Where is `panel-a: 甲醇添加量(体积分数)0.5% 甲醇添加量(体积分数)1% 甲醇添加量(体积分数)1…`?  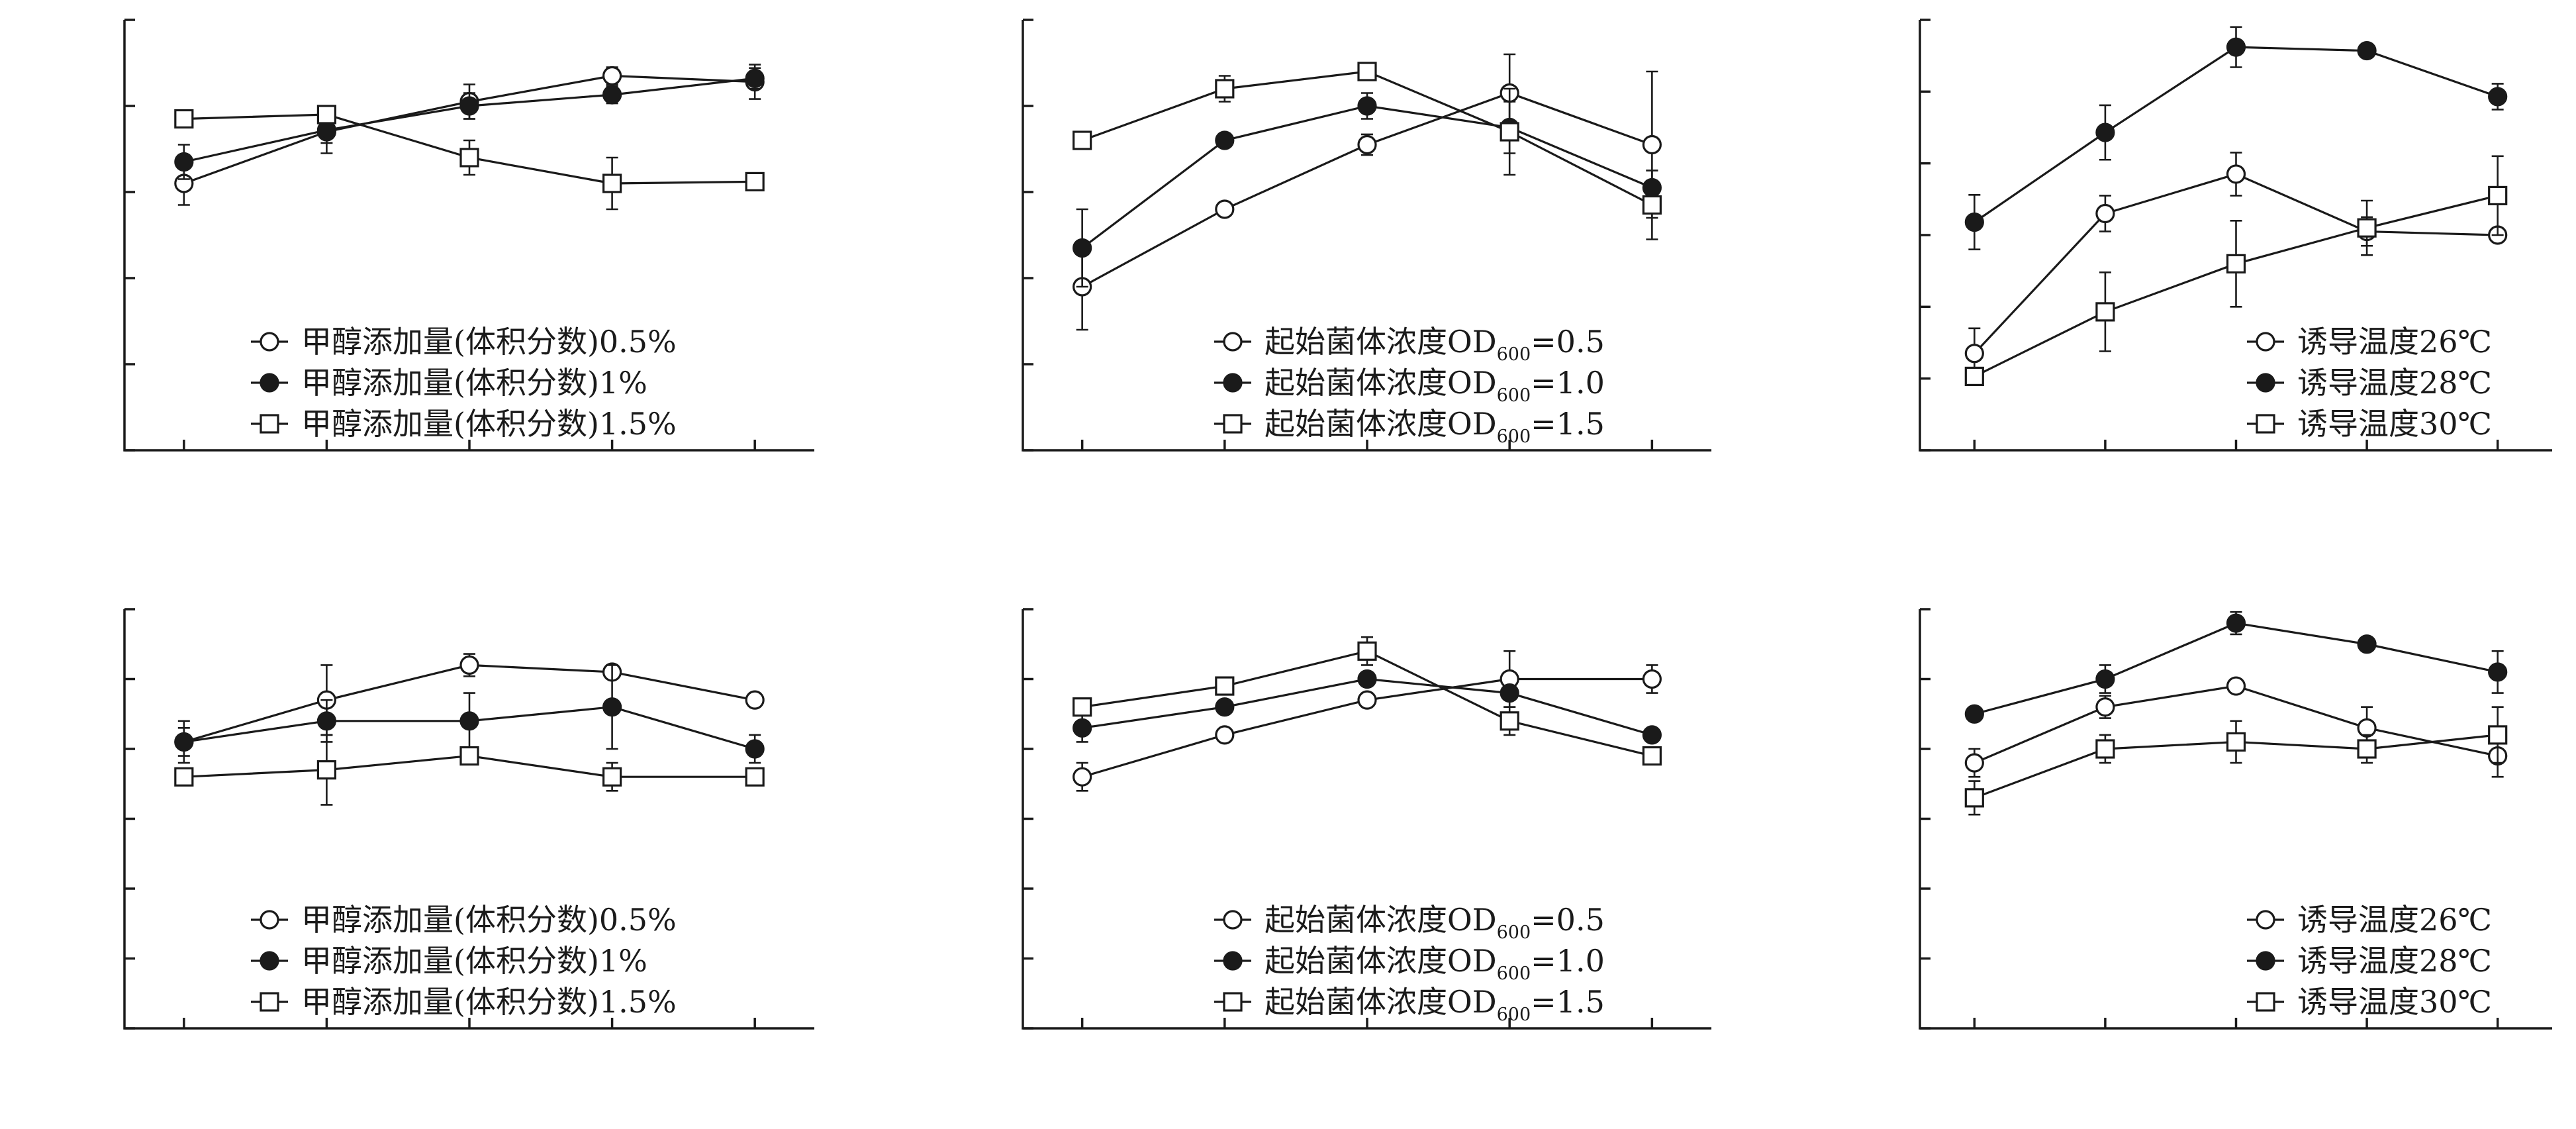
panel-a: 甲醇添加量(体积分数)0.5% 甲醇添加量(体积分数)1% 甲醇添加量(体积分数)1… is located at coordinates (468, 235).